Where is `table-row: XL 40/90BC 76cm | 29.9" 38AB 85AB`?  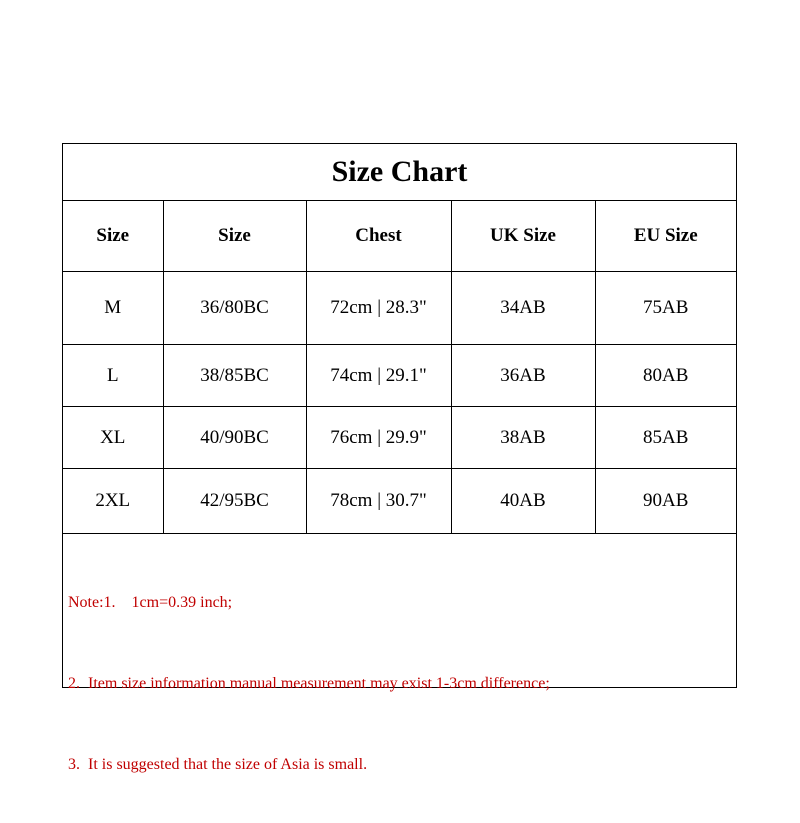 table-row: XL 40/90BC 76cm | 29.9" 38AB 85AB is located at coordinates (399, 437).